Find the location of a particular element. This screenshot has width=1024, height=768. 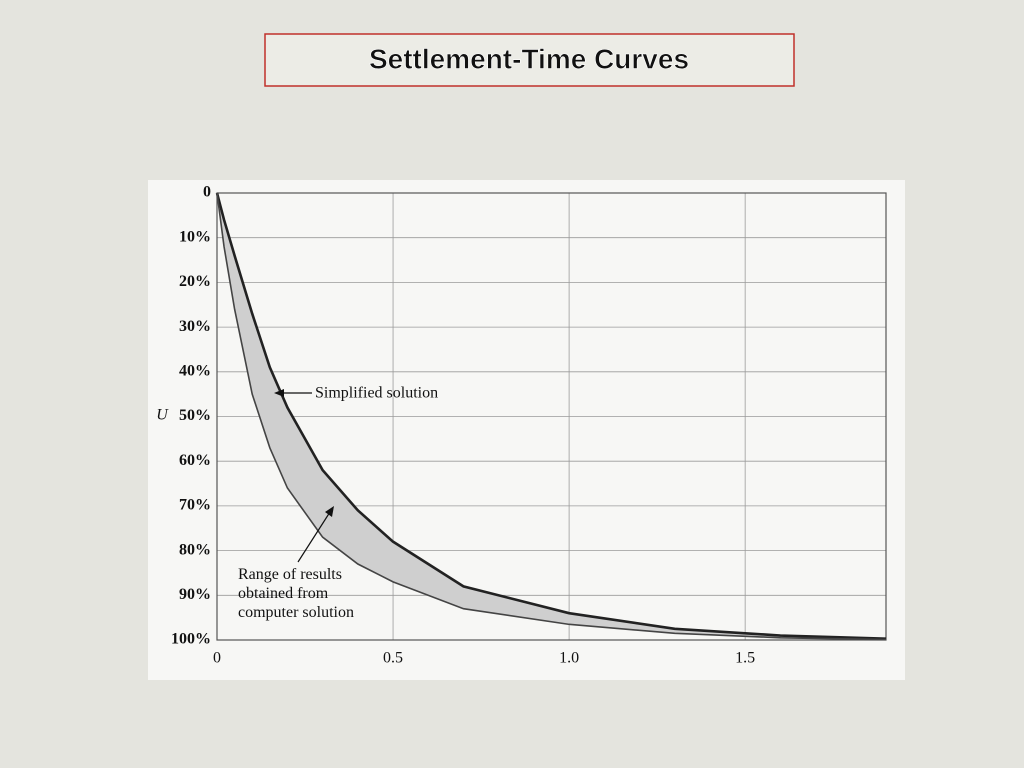

y-tick-label: 60% is located at coordinates (195, 460).